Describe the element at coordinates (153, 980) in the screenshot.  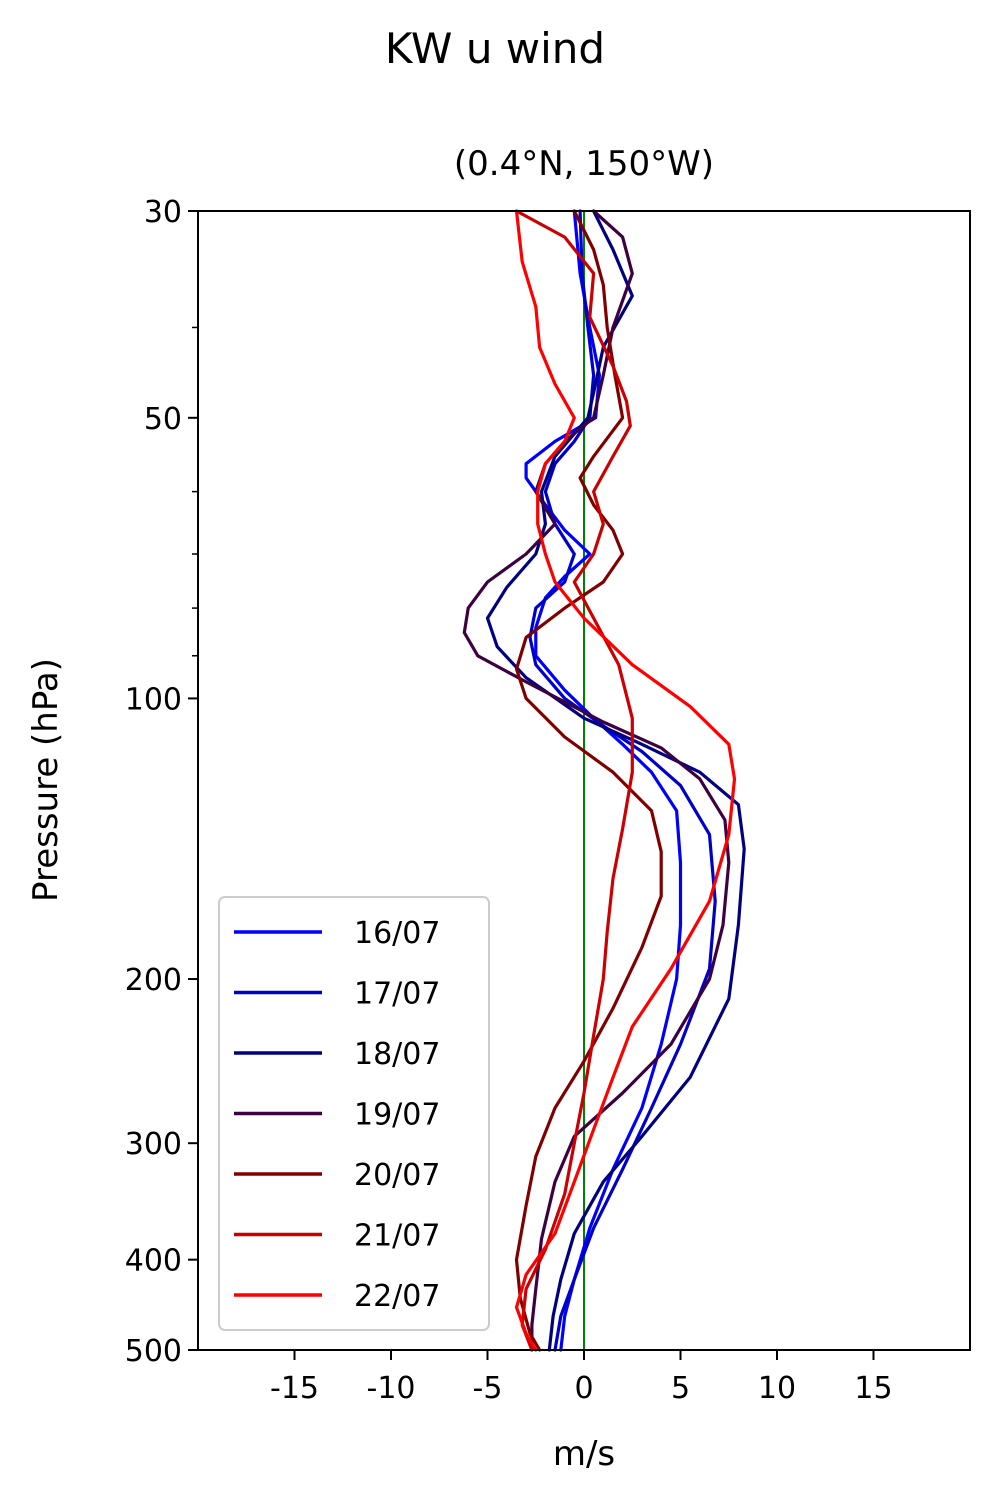
I see `y-tick-label: 200` at that location.